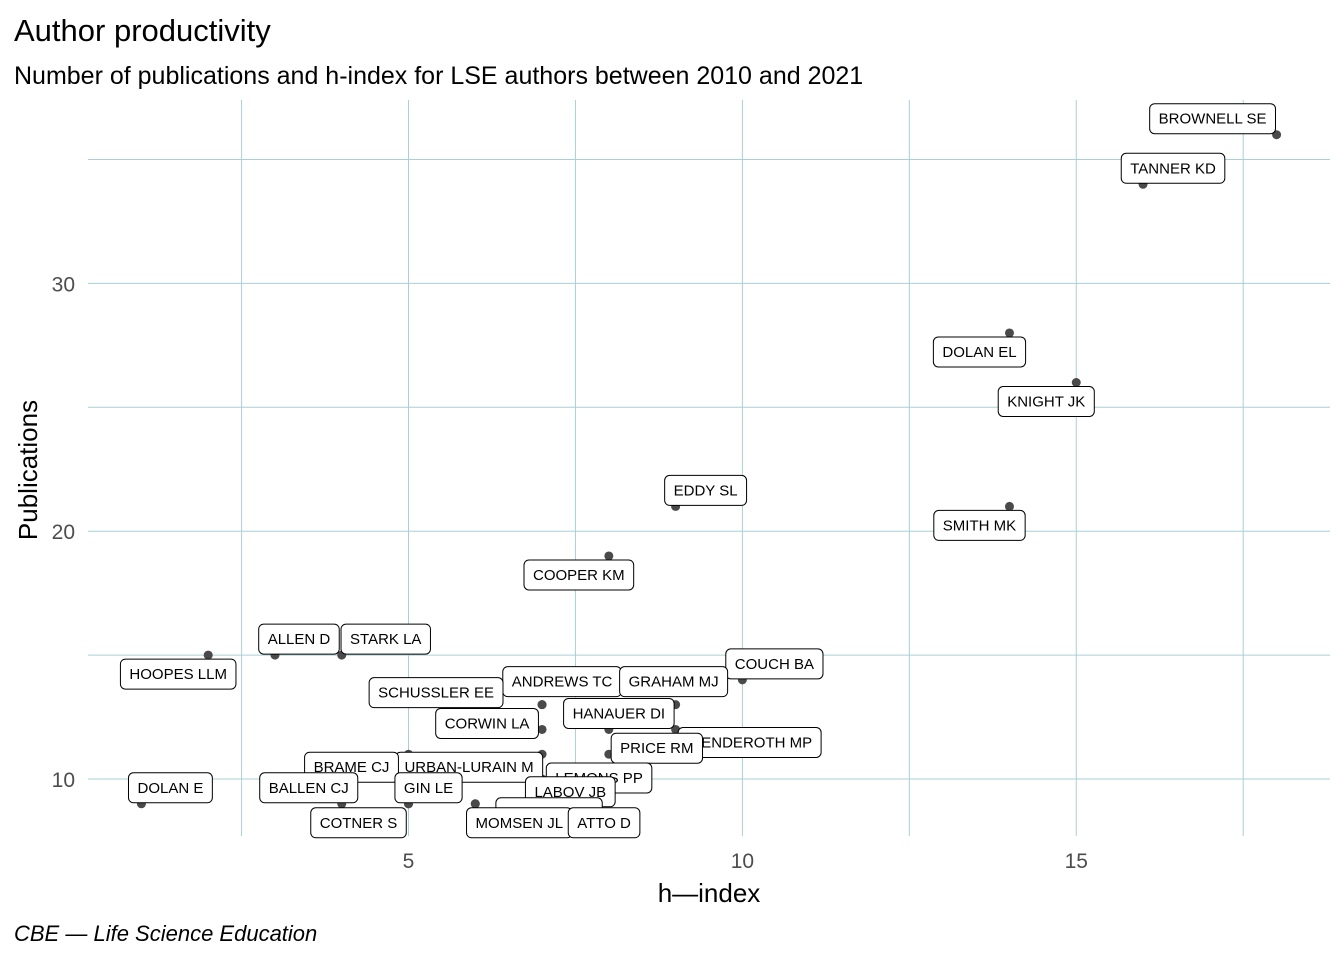 Image resolution: width=1344 pixels, height=960 pixels. I want to click on point-label: COUCH BA, so click(774, 664).